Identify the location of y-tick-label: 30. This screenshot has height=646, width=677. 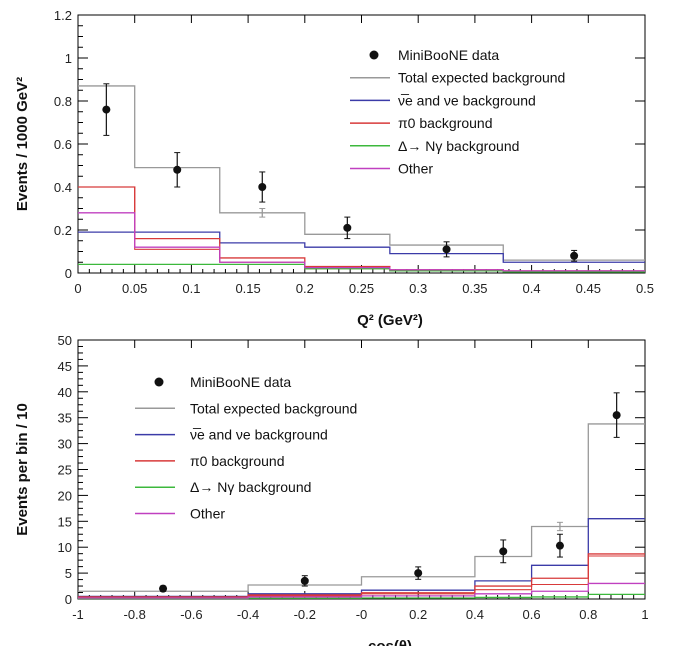
(65, 444).